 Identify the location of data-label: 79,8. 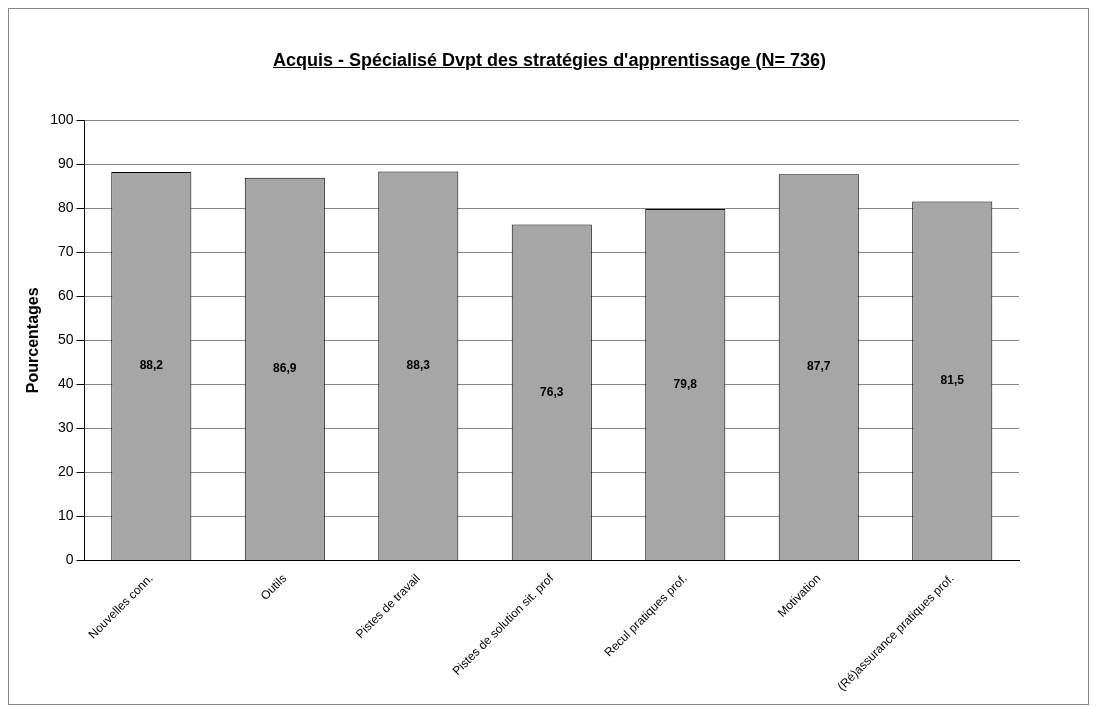
(685, 383).